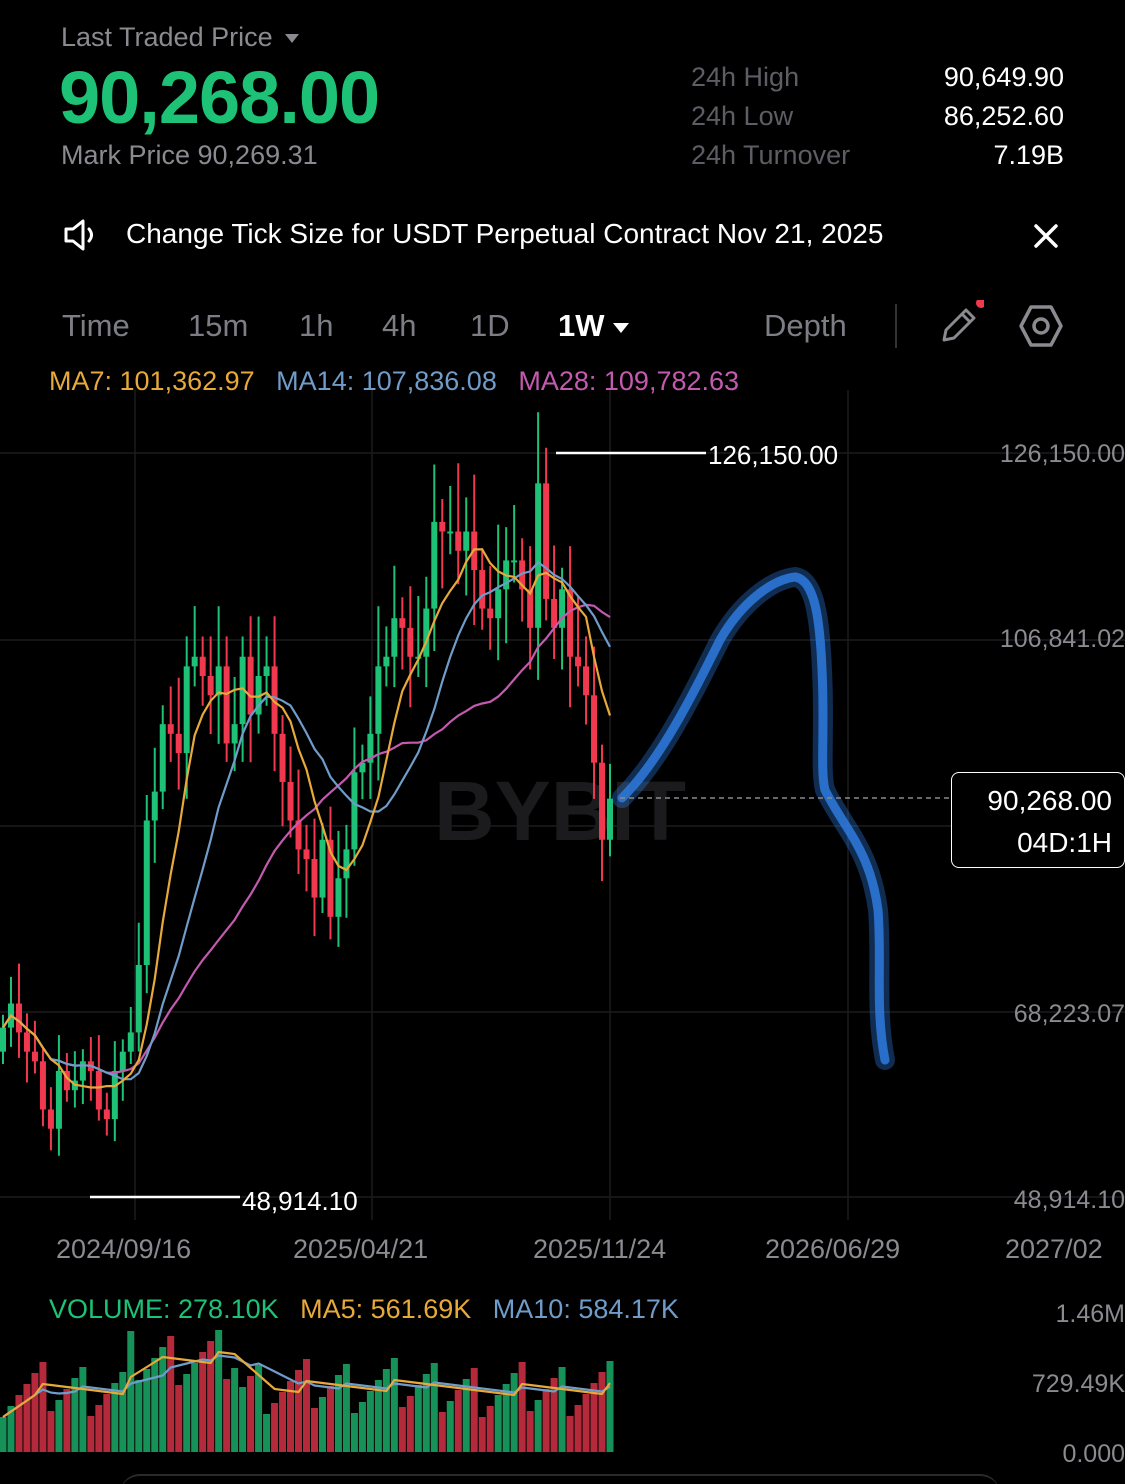 The image size is (1125, 1484). I want to click on pencil-icon, so click(961, 323).